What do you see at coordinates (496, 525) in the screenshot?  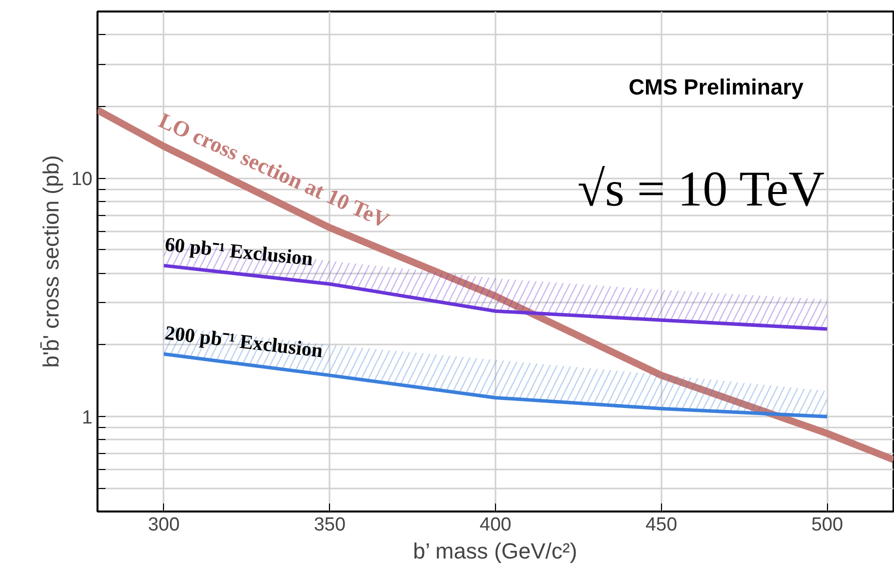 I see `x-tick-label: 400` at bounding box center [496, 525].